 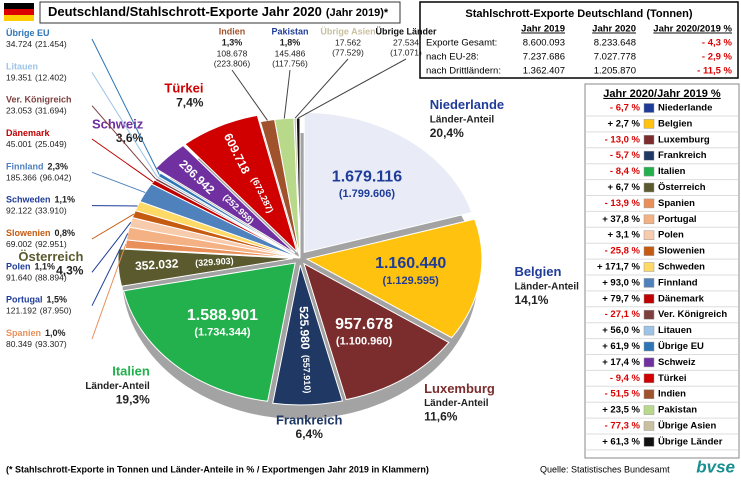 What do you see at coordinates (183, 88) in the screenshot?
I see `country-label: Türkei` at bounding box center [183, 88].